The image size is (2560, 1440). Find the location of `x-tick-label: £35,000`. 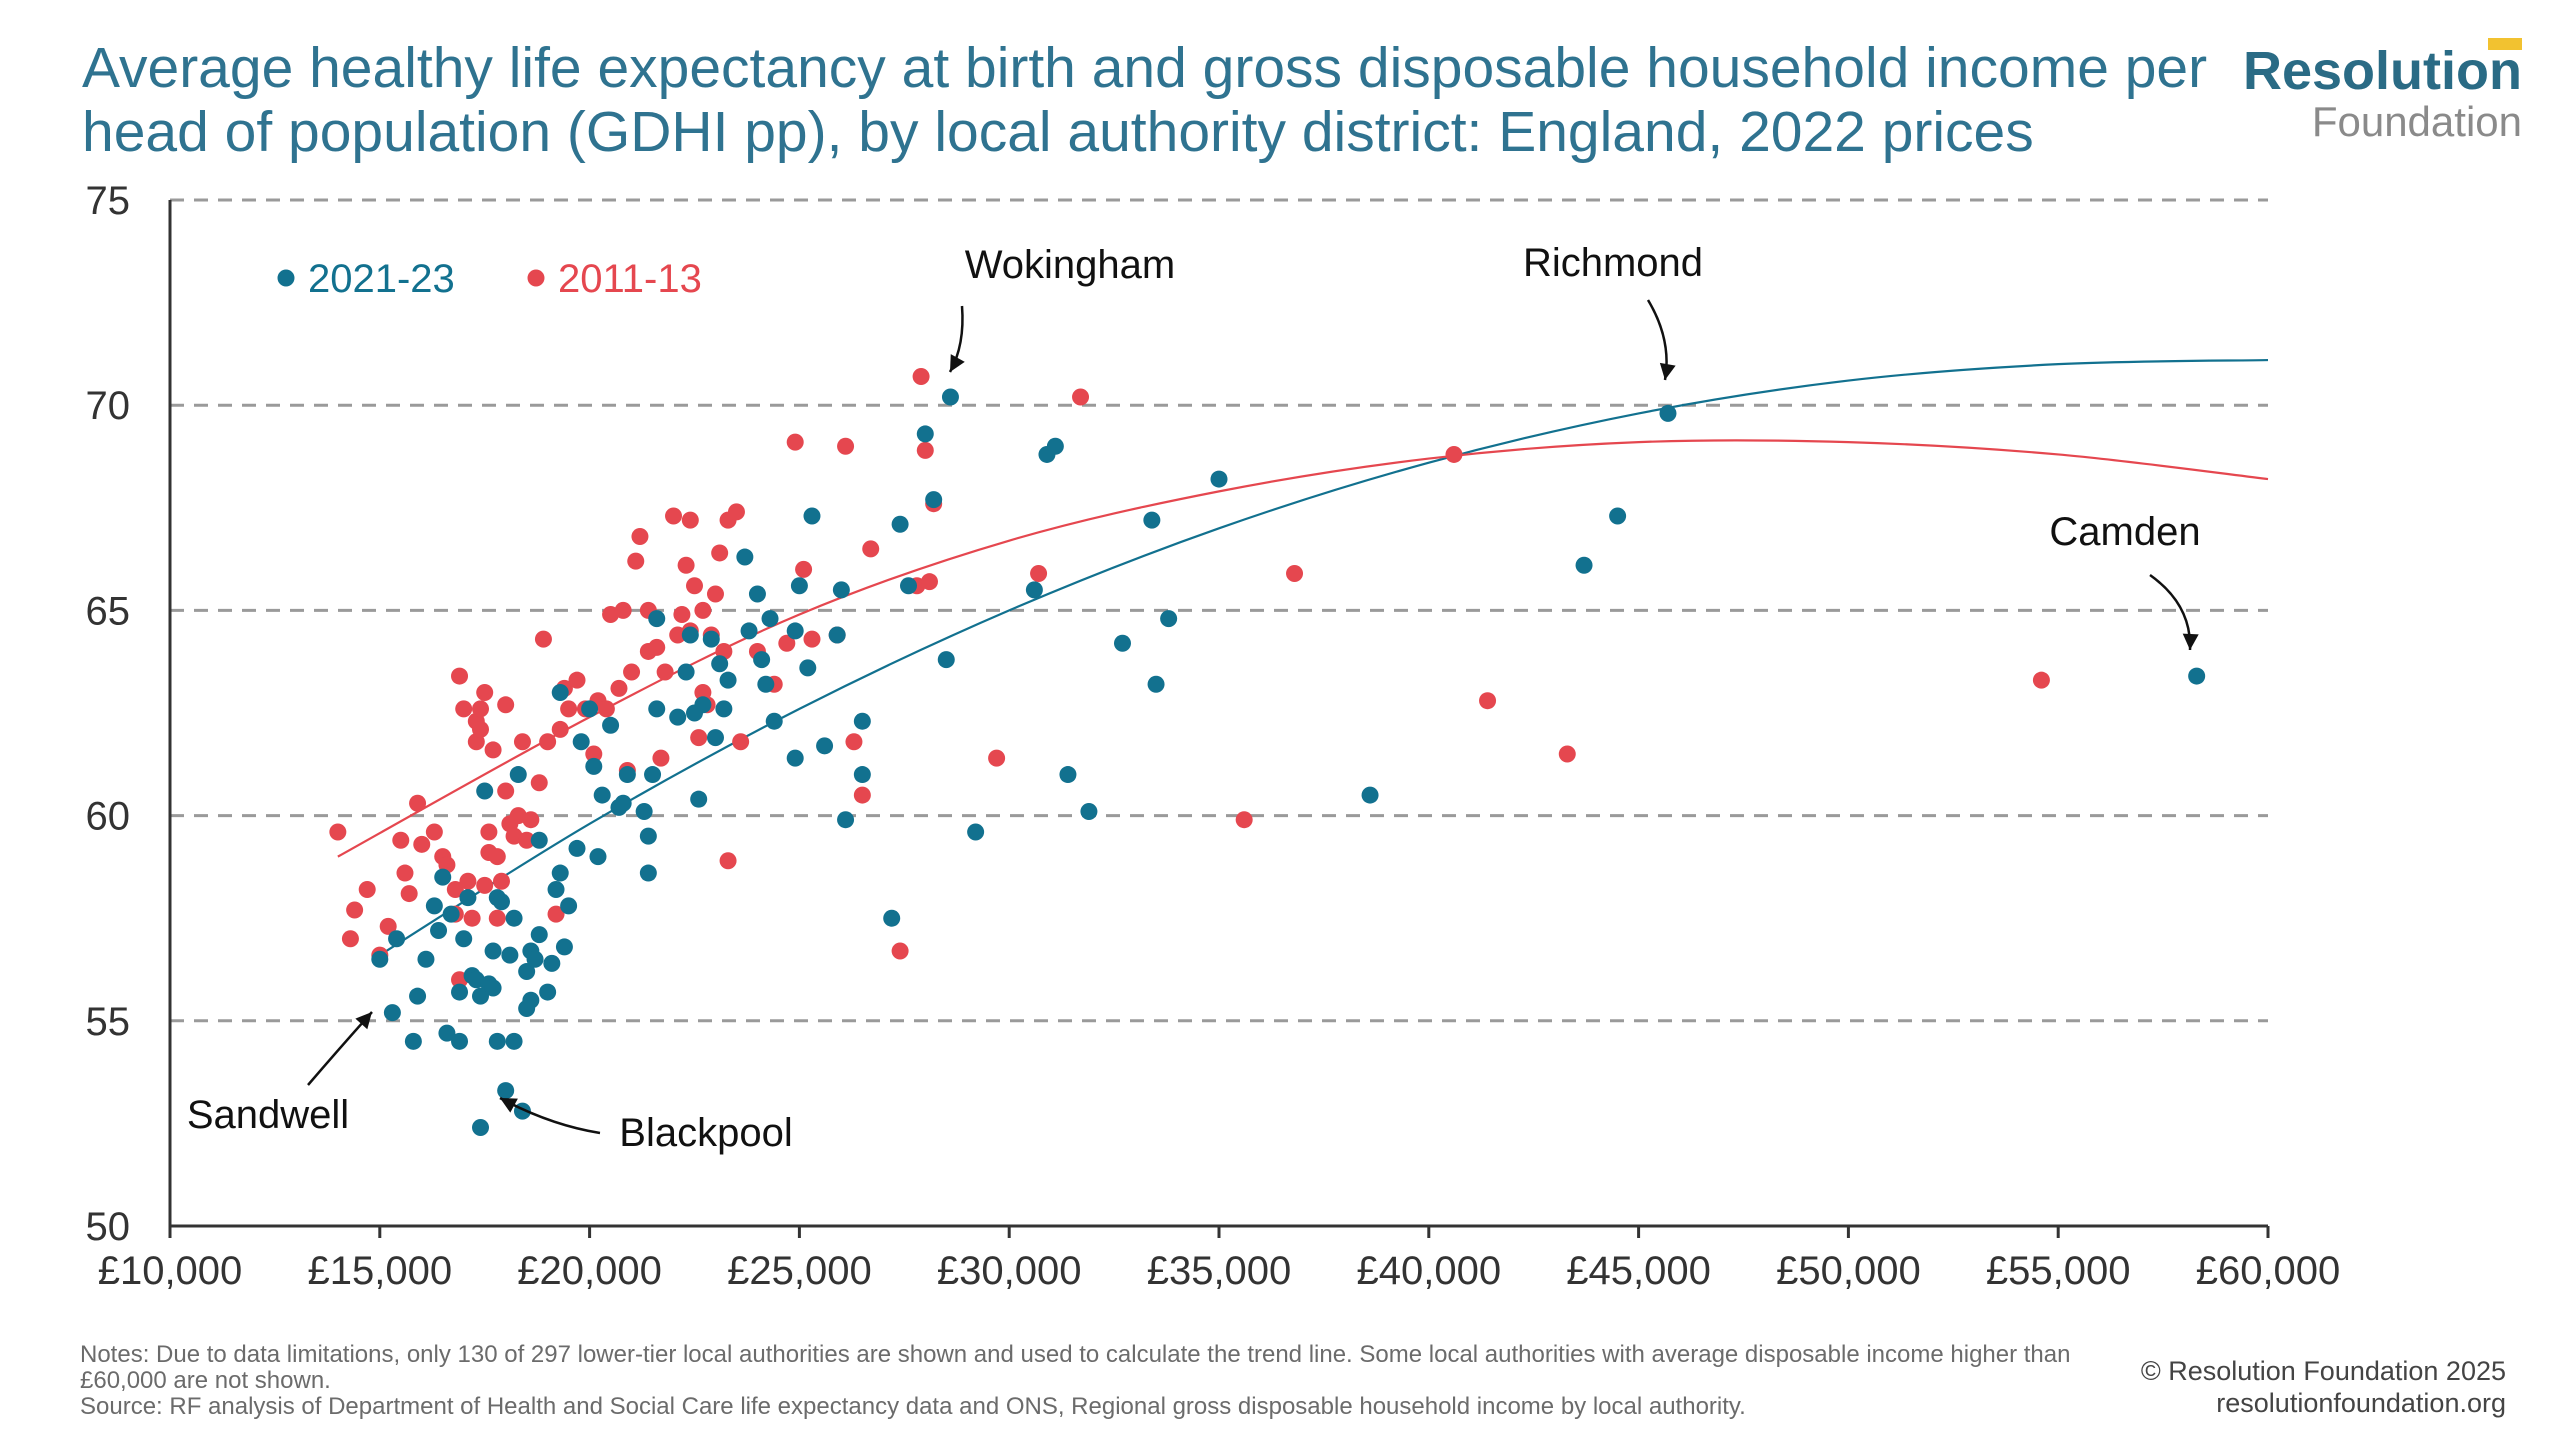

x-tick-label: £35,000 is located at coordinates (1219, 1271).